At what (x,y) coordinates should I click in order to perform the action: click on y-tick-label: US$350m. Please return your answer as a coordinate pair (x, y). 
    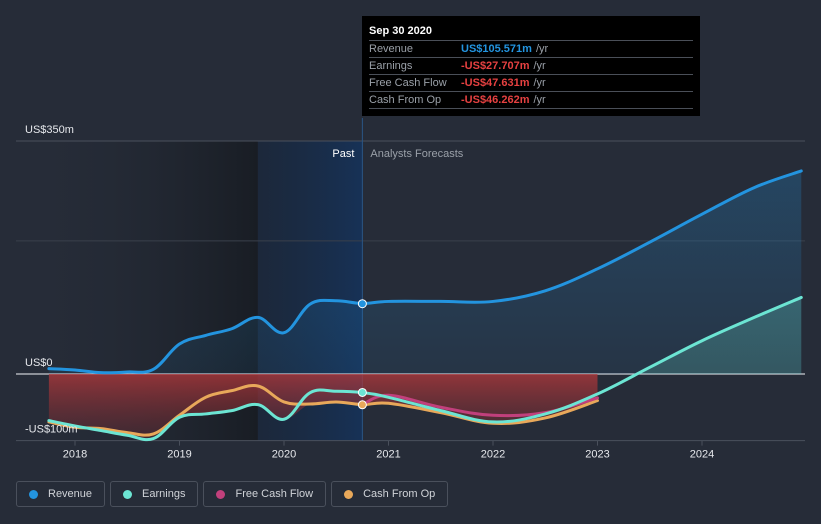
    Looking at the image, I should click on (49, 130).